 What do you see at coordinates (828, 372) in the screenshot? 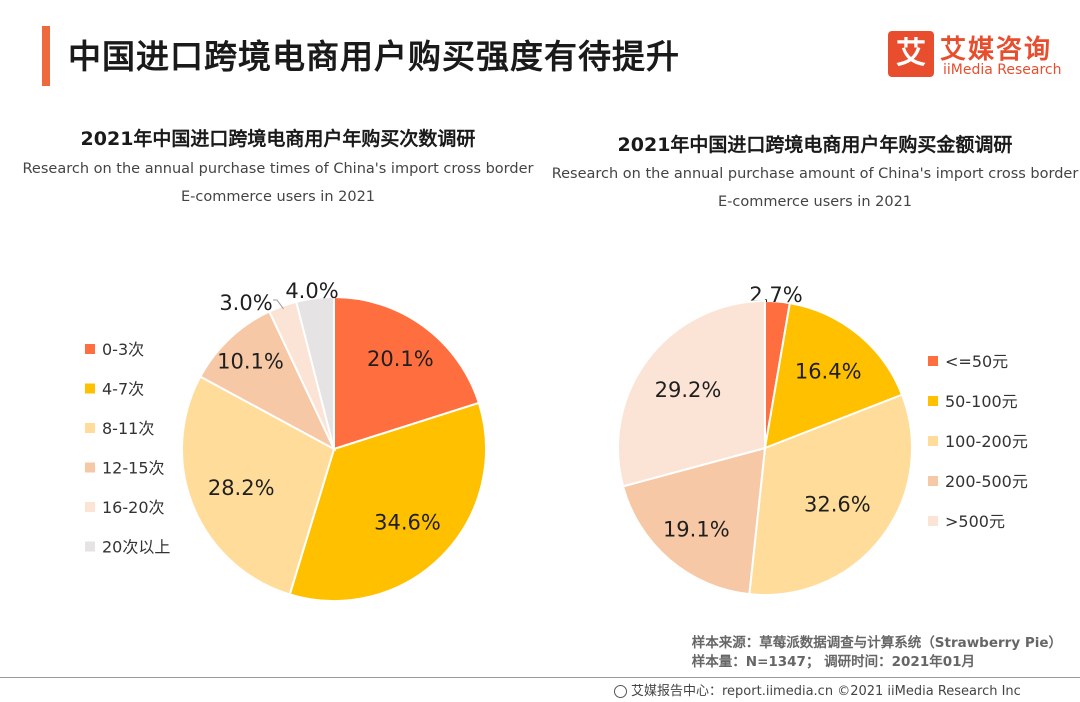
I see `chart2-data-label-1: 16.4%` at bounding box center [828, 372].